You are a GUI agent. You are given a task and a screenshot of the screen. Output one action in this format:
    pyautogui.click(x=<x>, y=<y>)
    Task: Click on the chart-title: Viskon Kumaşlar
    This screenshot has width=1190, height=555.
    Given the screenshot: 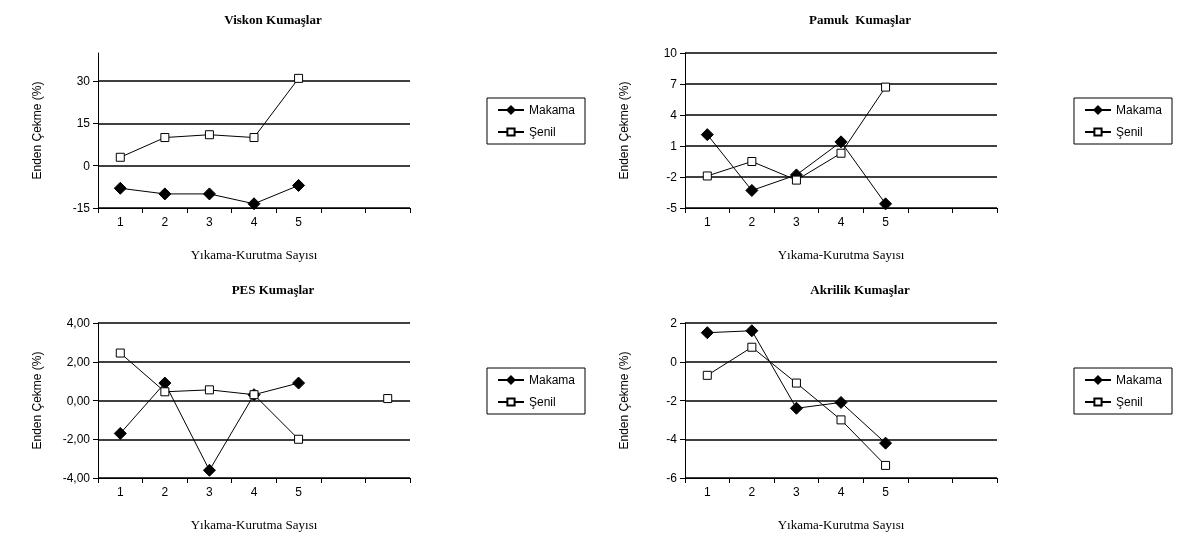 What is the action you would take?
    pyautogui.click(x=273, y=19)
    